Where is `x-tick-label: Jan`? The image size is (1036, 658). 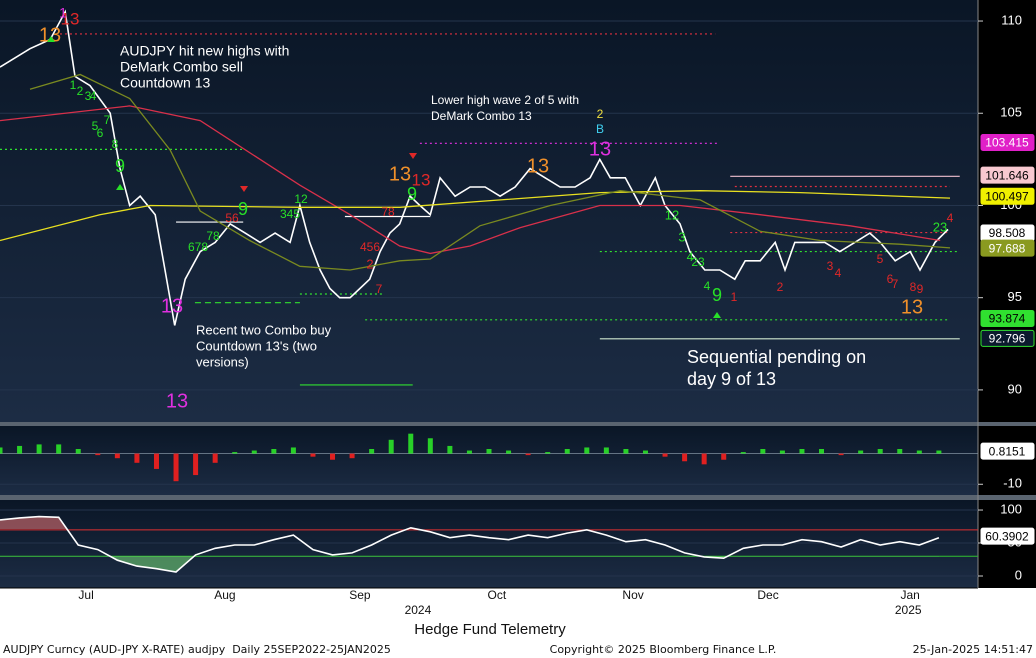
x-tick-label: Jan is located at coordinates (910, 595).